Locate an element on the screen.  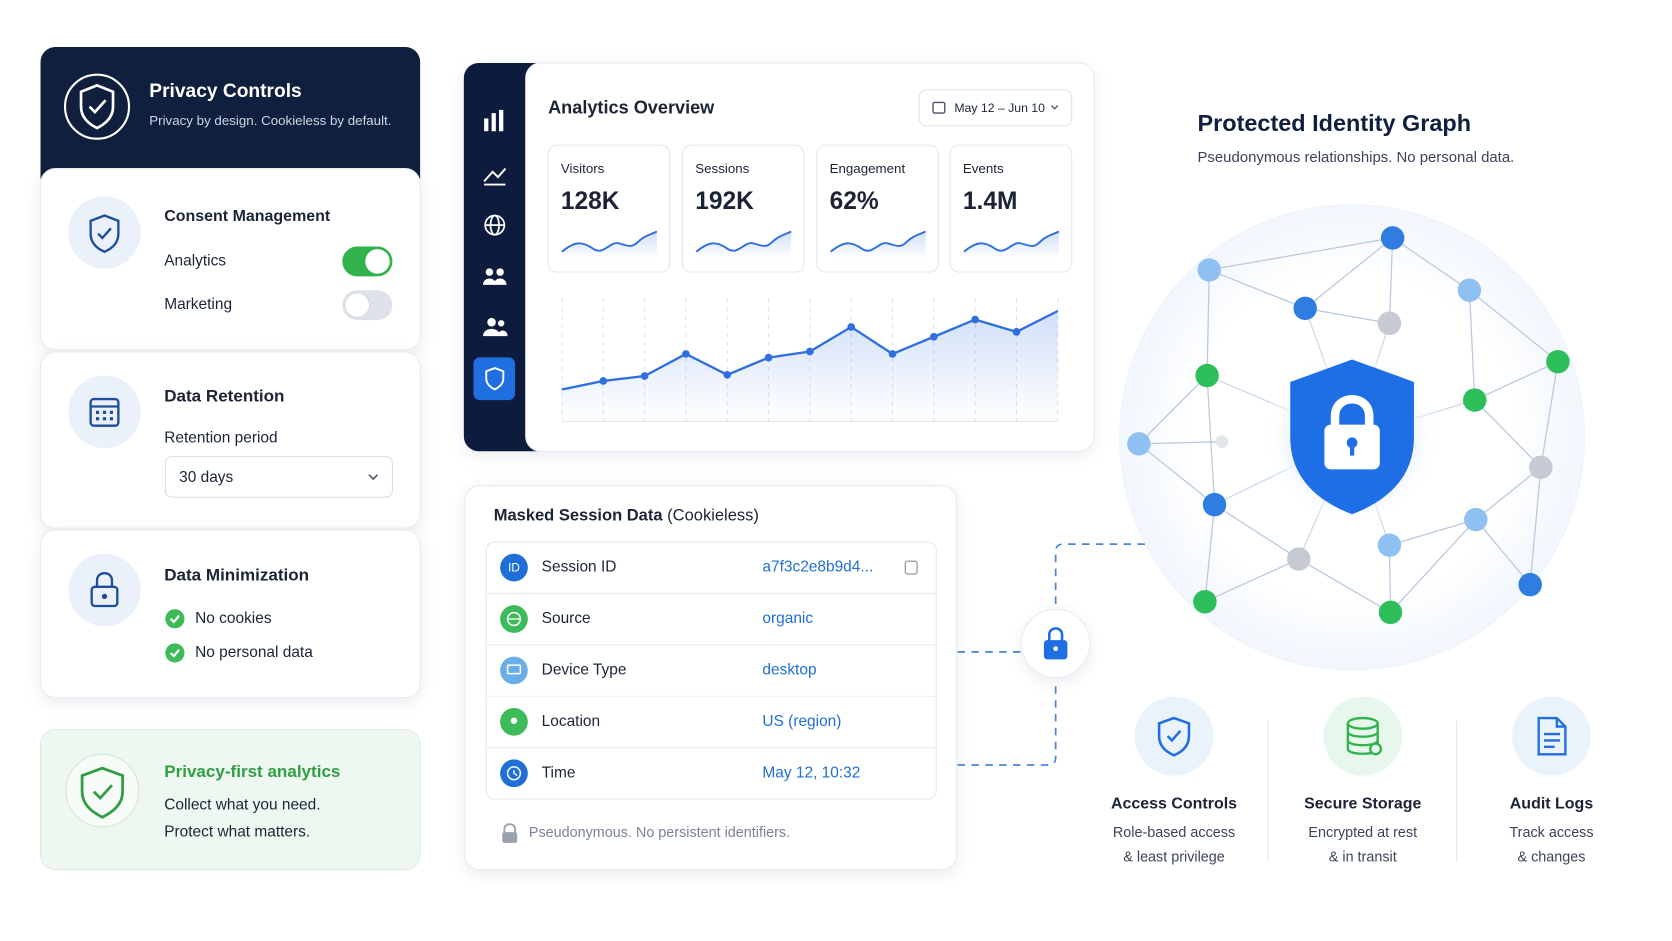
row-icon is located at coordinates (514, 670).